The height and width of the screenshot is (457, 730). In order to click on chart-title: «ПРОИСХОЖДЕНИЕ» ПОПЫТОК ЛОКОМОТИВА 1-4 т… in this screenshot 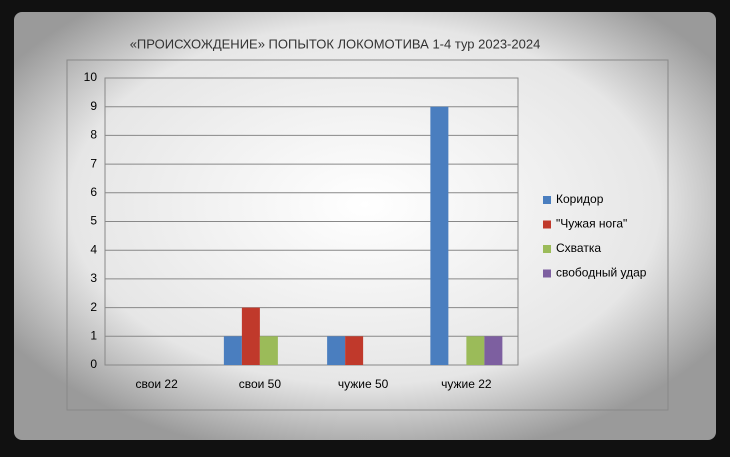, I will do `click(335, 43)`.